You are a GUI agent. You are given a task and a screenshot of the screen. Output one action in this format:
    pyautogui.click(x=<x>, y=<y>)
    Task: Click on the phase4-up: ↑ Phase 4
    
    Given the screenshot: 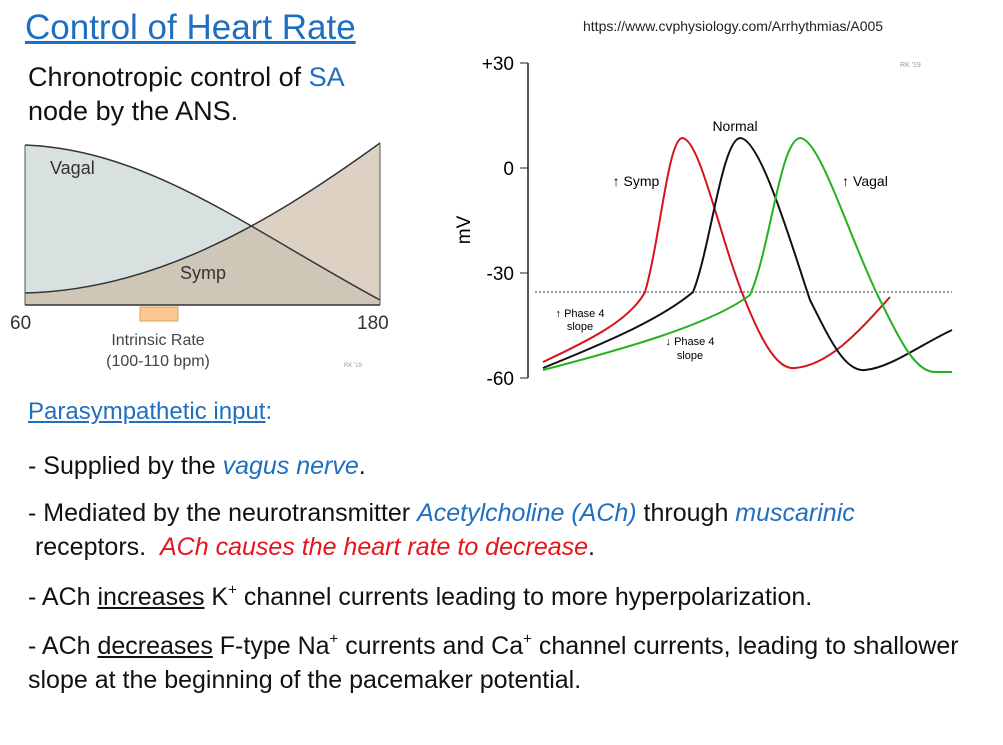 What is the action you would take?
    pyautogui.click(x=580, y=314)
    